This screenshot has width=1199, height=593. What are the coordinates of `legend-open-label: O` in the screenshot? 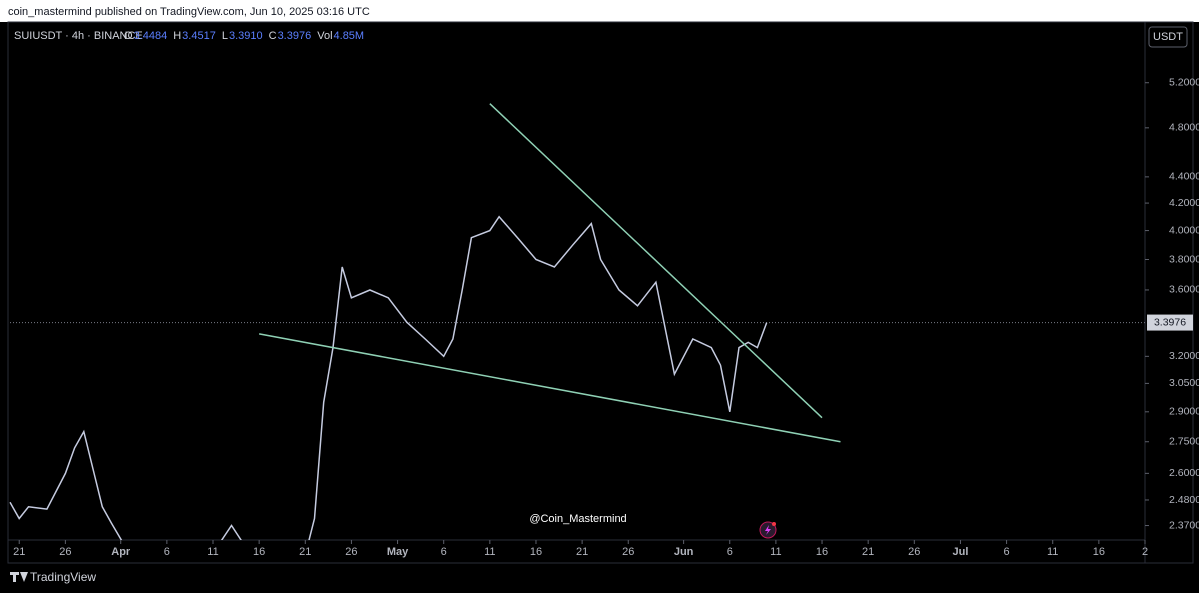 It's located at (128, 36).